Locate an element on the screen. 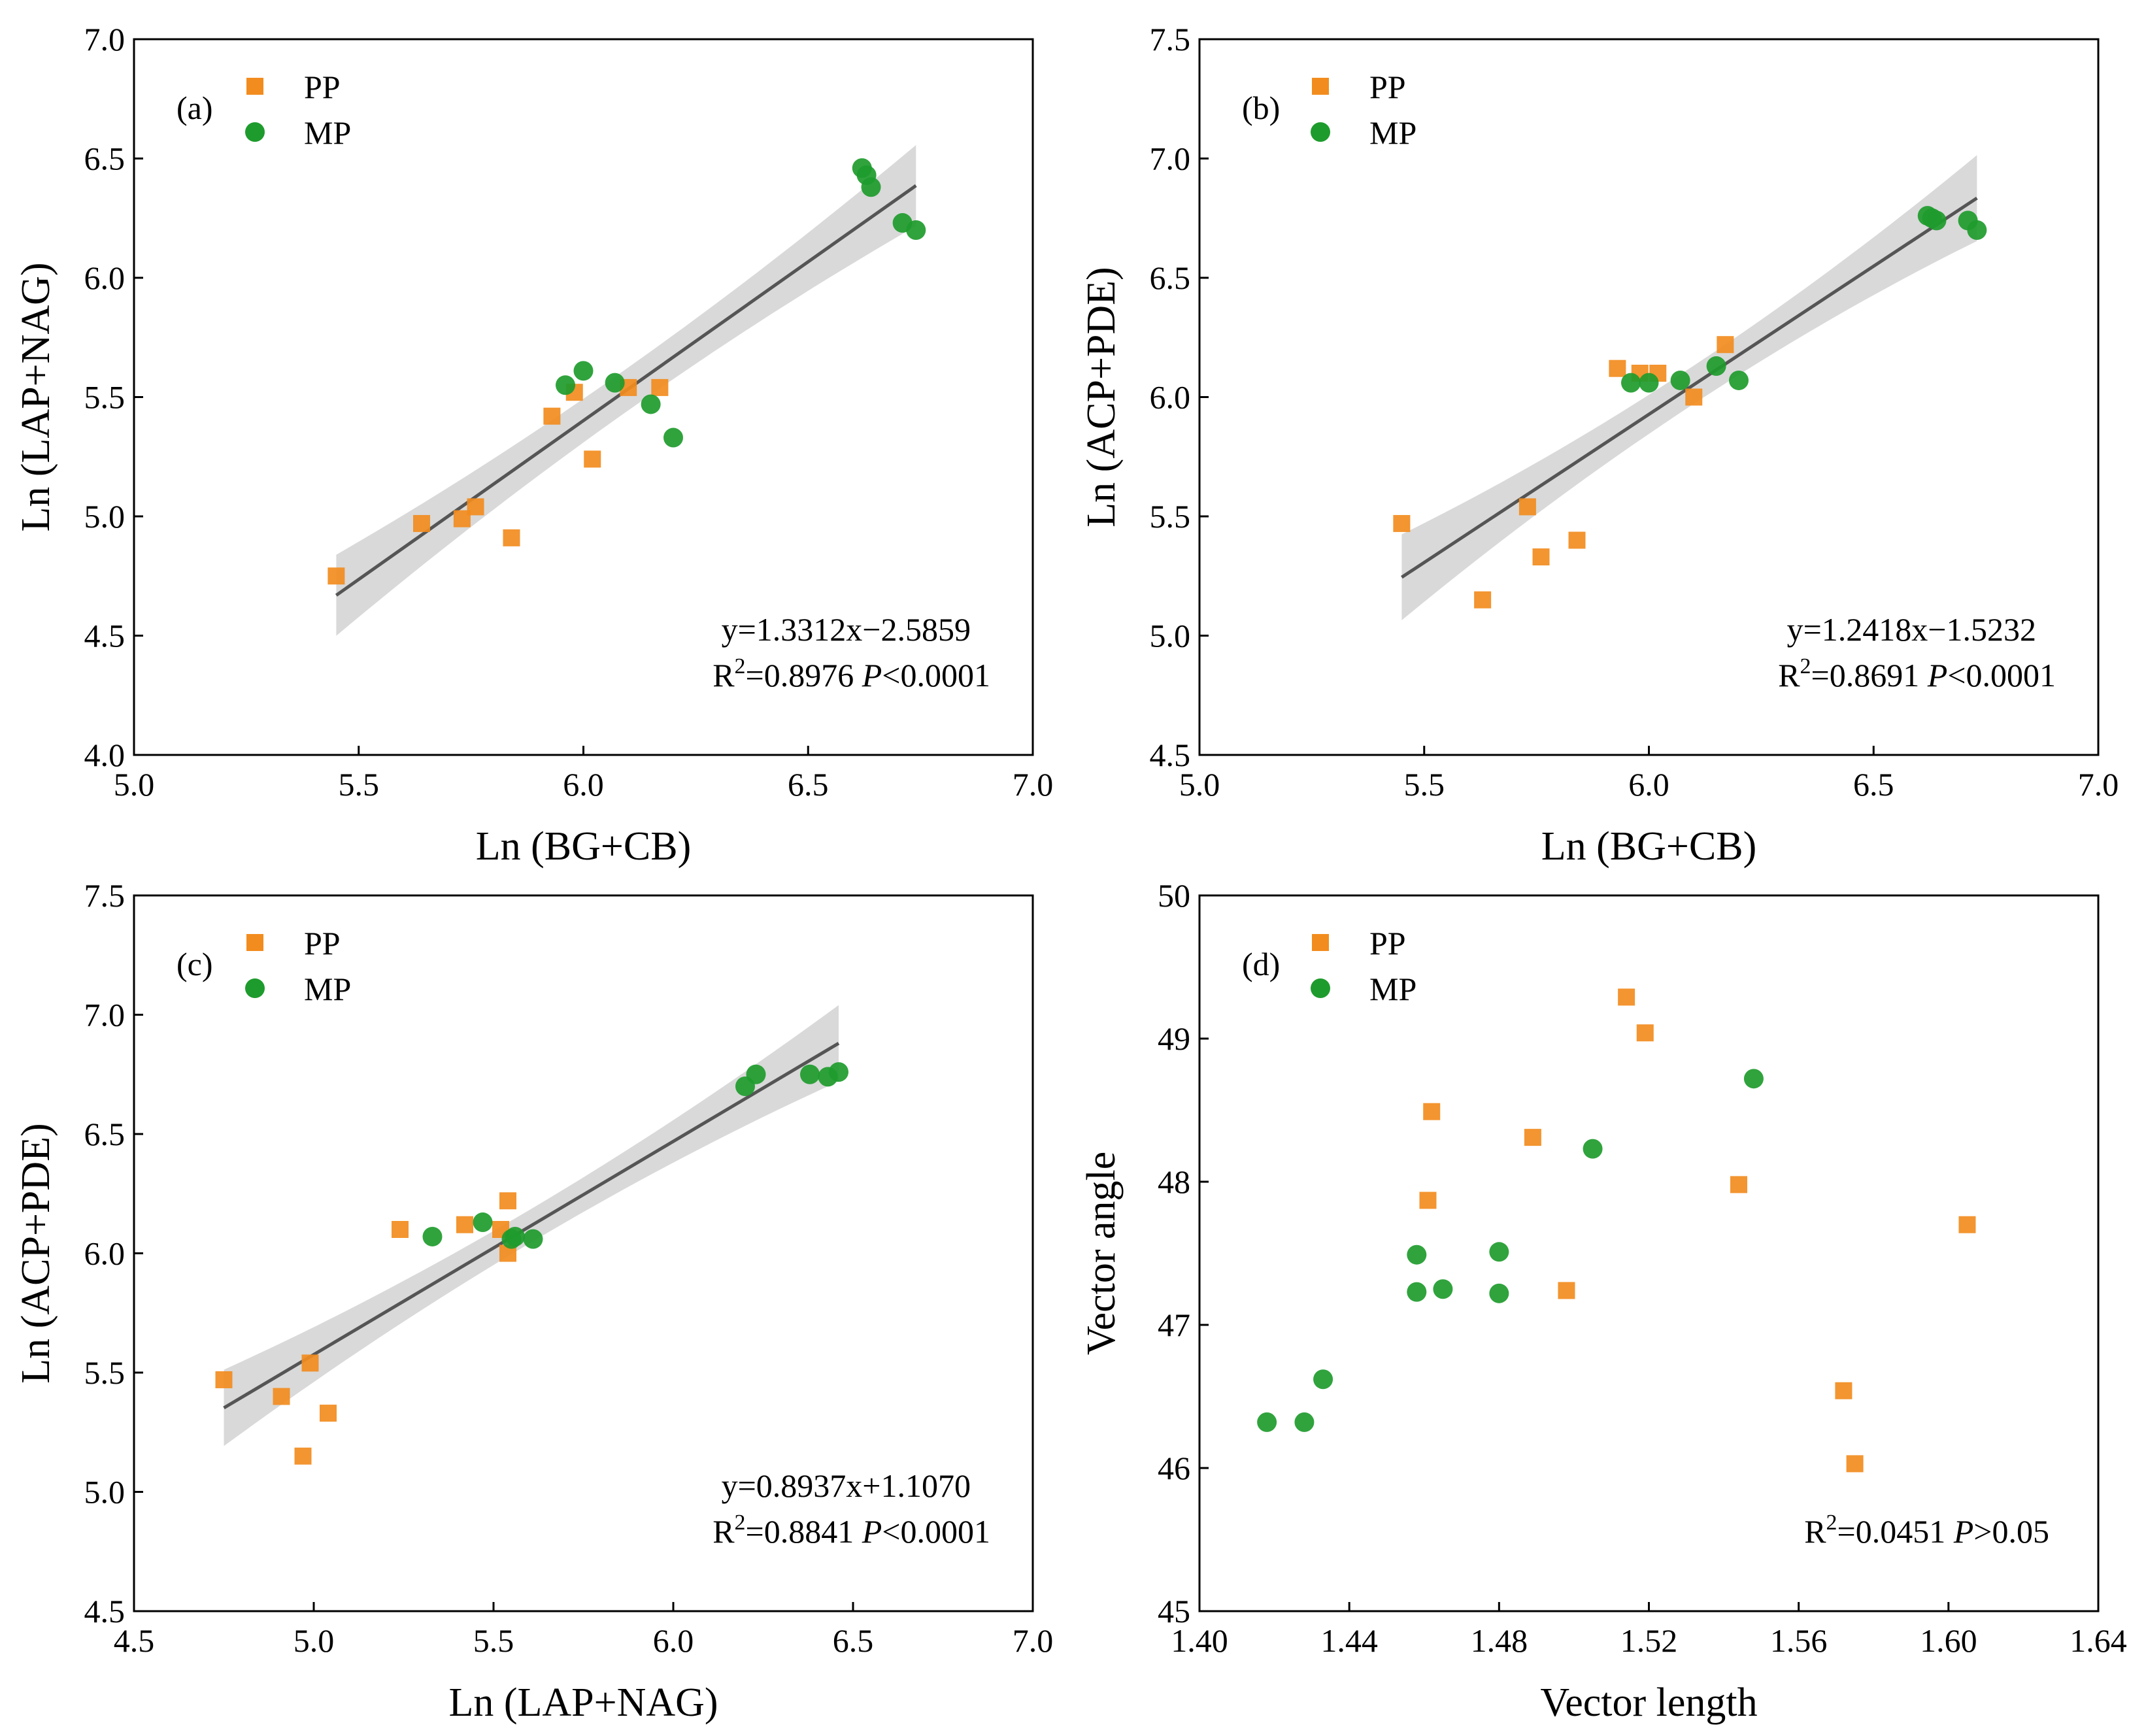 The width and height of the screenshot is (2146, 1736). y-tick-label: 4.0 is located at coordinates (105, 755).